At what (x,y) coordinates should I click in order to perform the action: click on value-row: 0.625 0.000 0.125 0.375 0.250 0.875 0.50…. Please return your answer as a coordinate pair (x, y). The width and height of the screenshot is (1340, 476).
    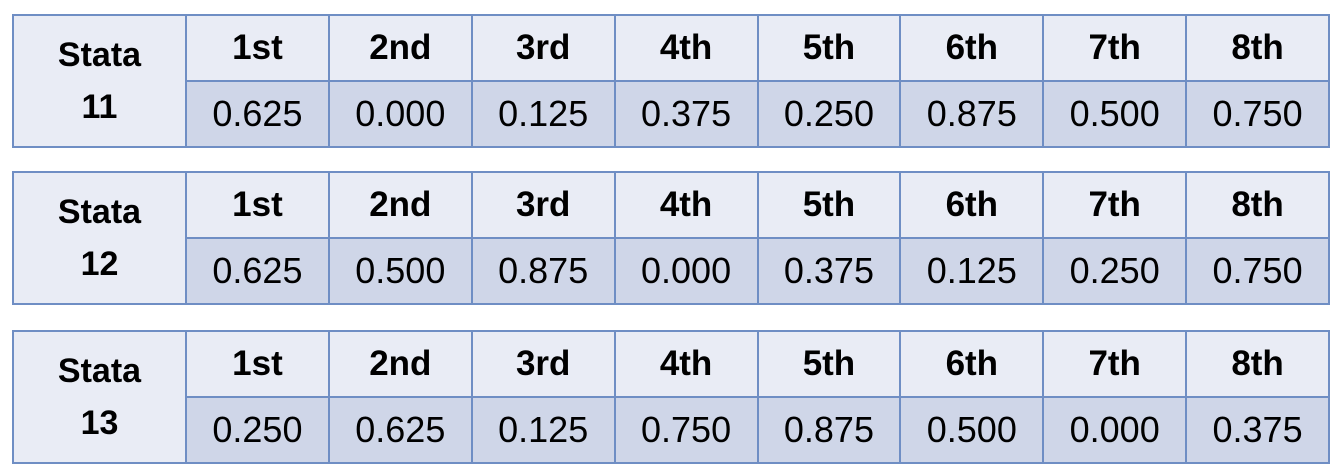
    Looking at the image, I should click on (671, 114).